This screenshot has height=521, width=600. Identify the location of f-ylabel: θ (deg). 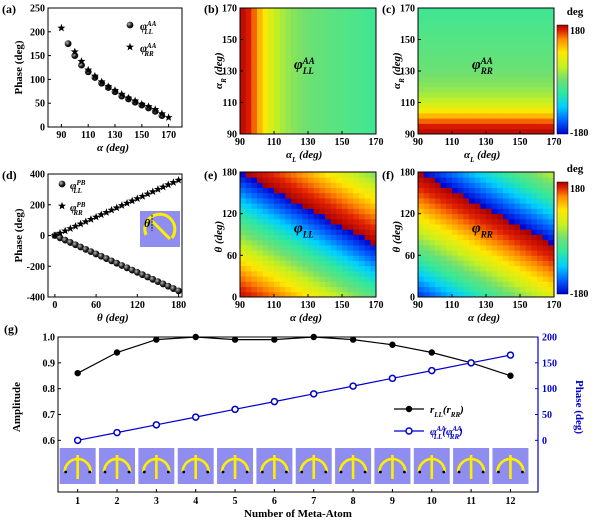
(397, 237).